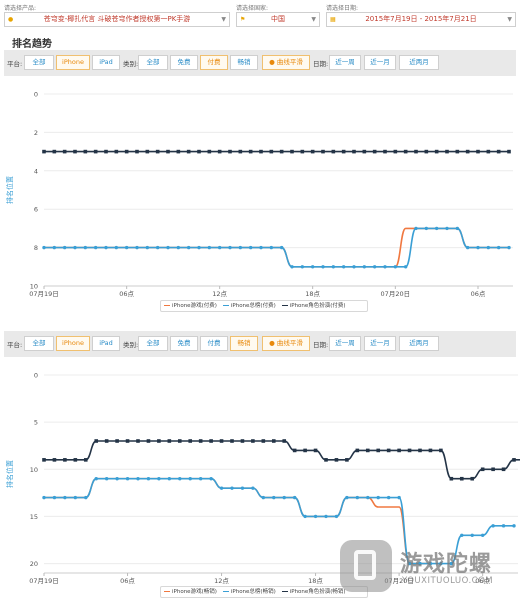 Image resolution: width=520 pixels, height=615 pixels. Describe the element at coordinates (289, 343) in the screenshot. I see `smooth-curve-label: 曲线平滑` at that location.